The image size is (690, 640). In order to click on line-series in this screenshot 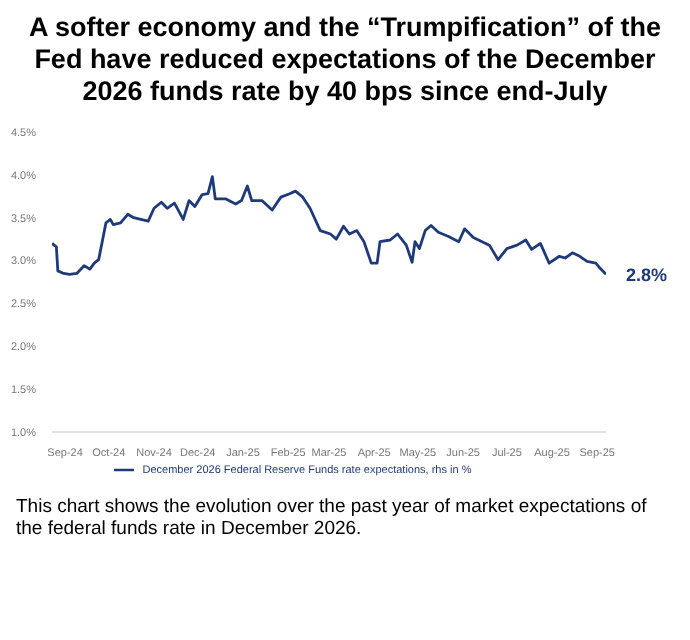, I will do `click(329, 225)`.